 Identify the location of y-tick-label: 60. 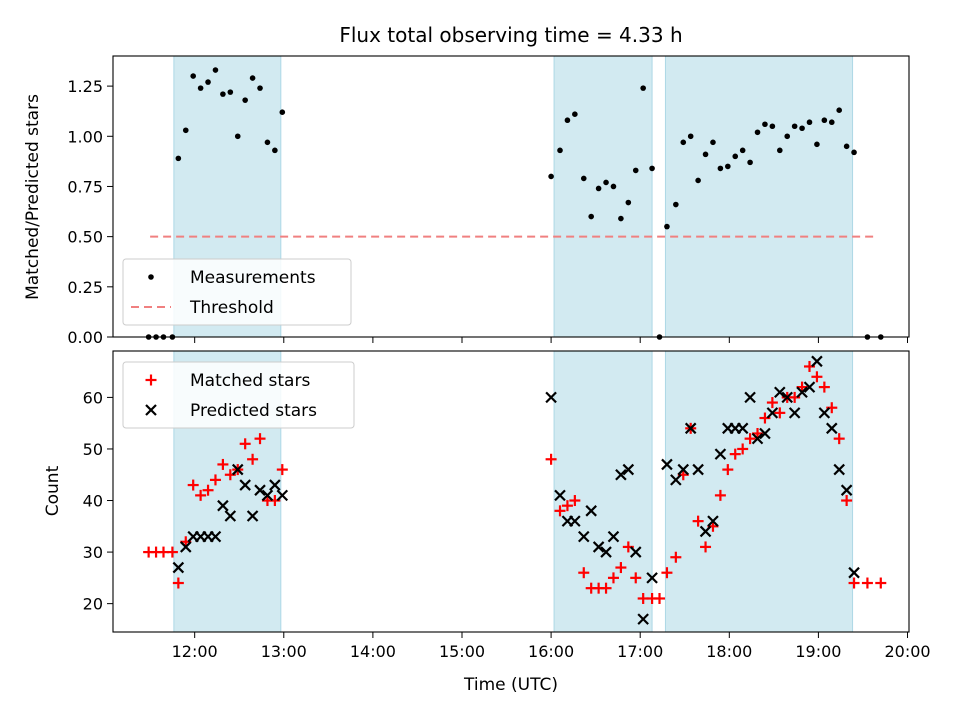
(93, 397).